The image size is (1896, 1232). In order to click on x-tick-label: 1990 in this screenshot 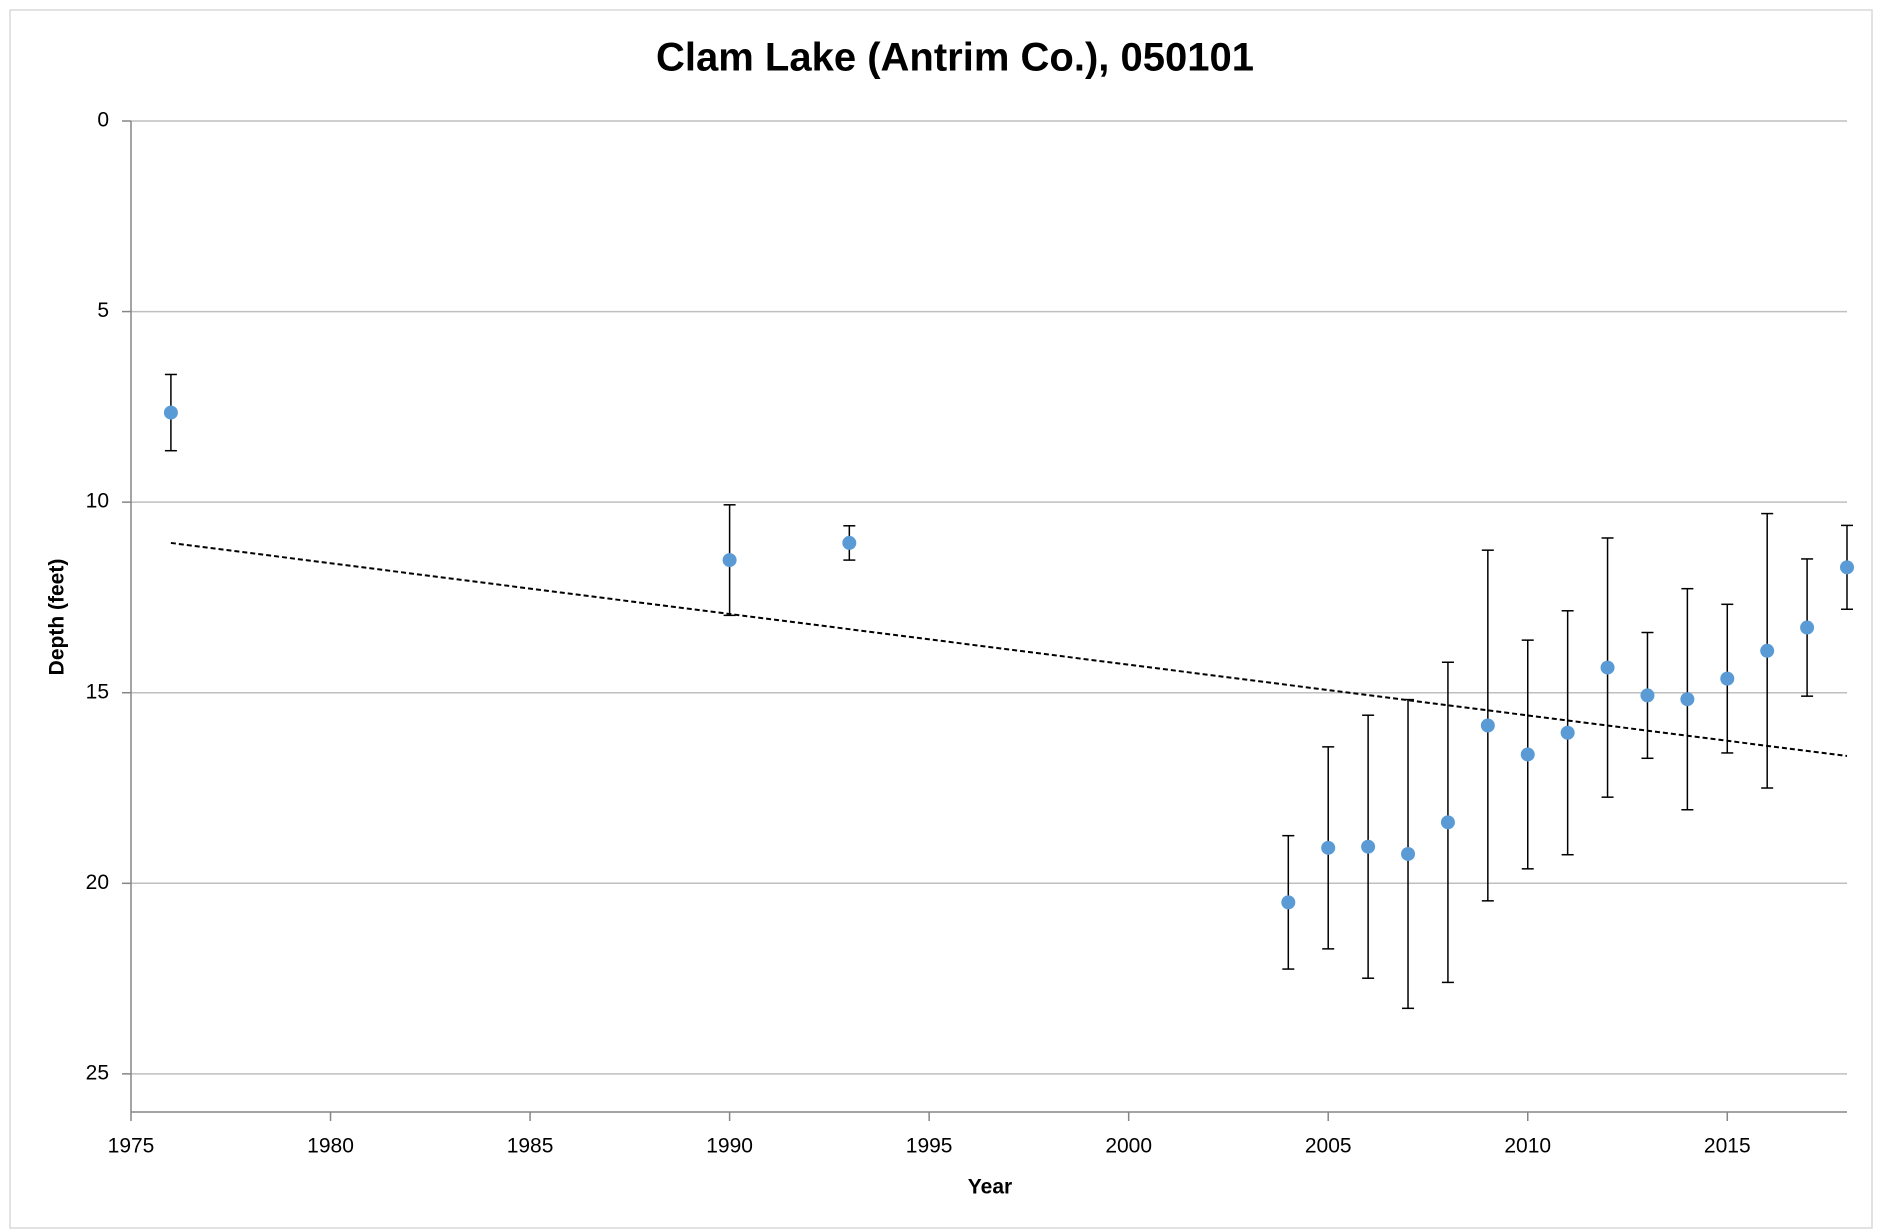, I will do `click(729, 1146)`.